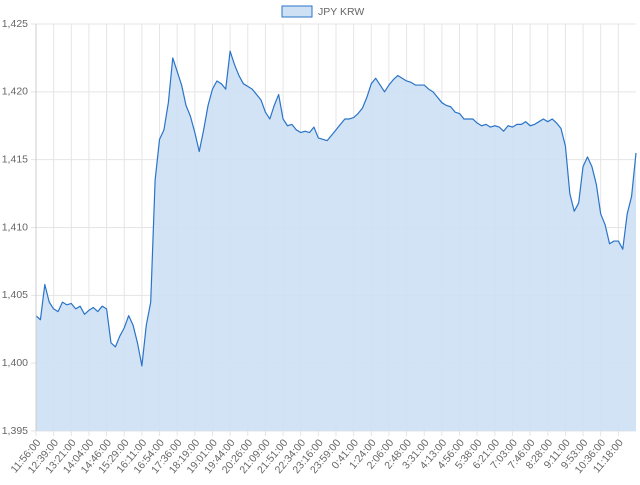 The image size is (640, 485). What do you see at coordinates (15, 24) in the screenshot?
I see `y-tick-label: 1,425` at bounding box center [15, 24].